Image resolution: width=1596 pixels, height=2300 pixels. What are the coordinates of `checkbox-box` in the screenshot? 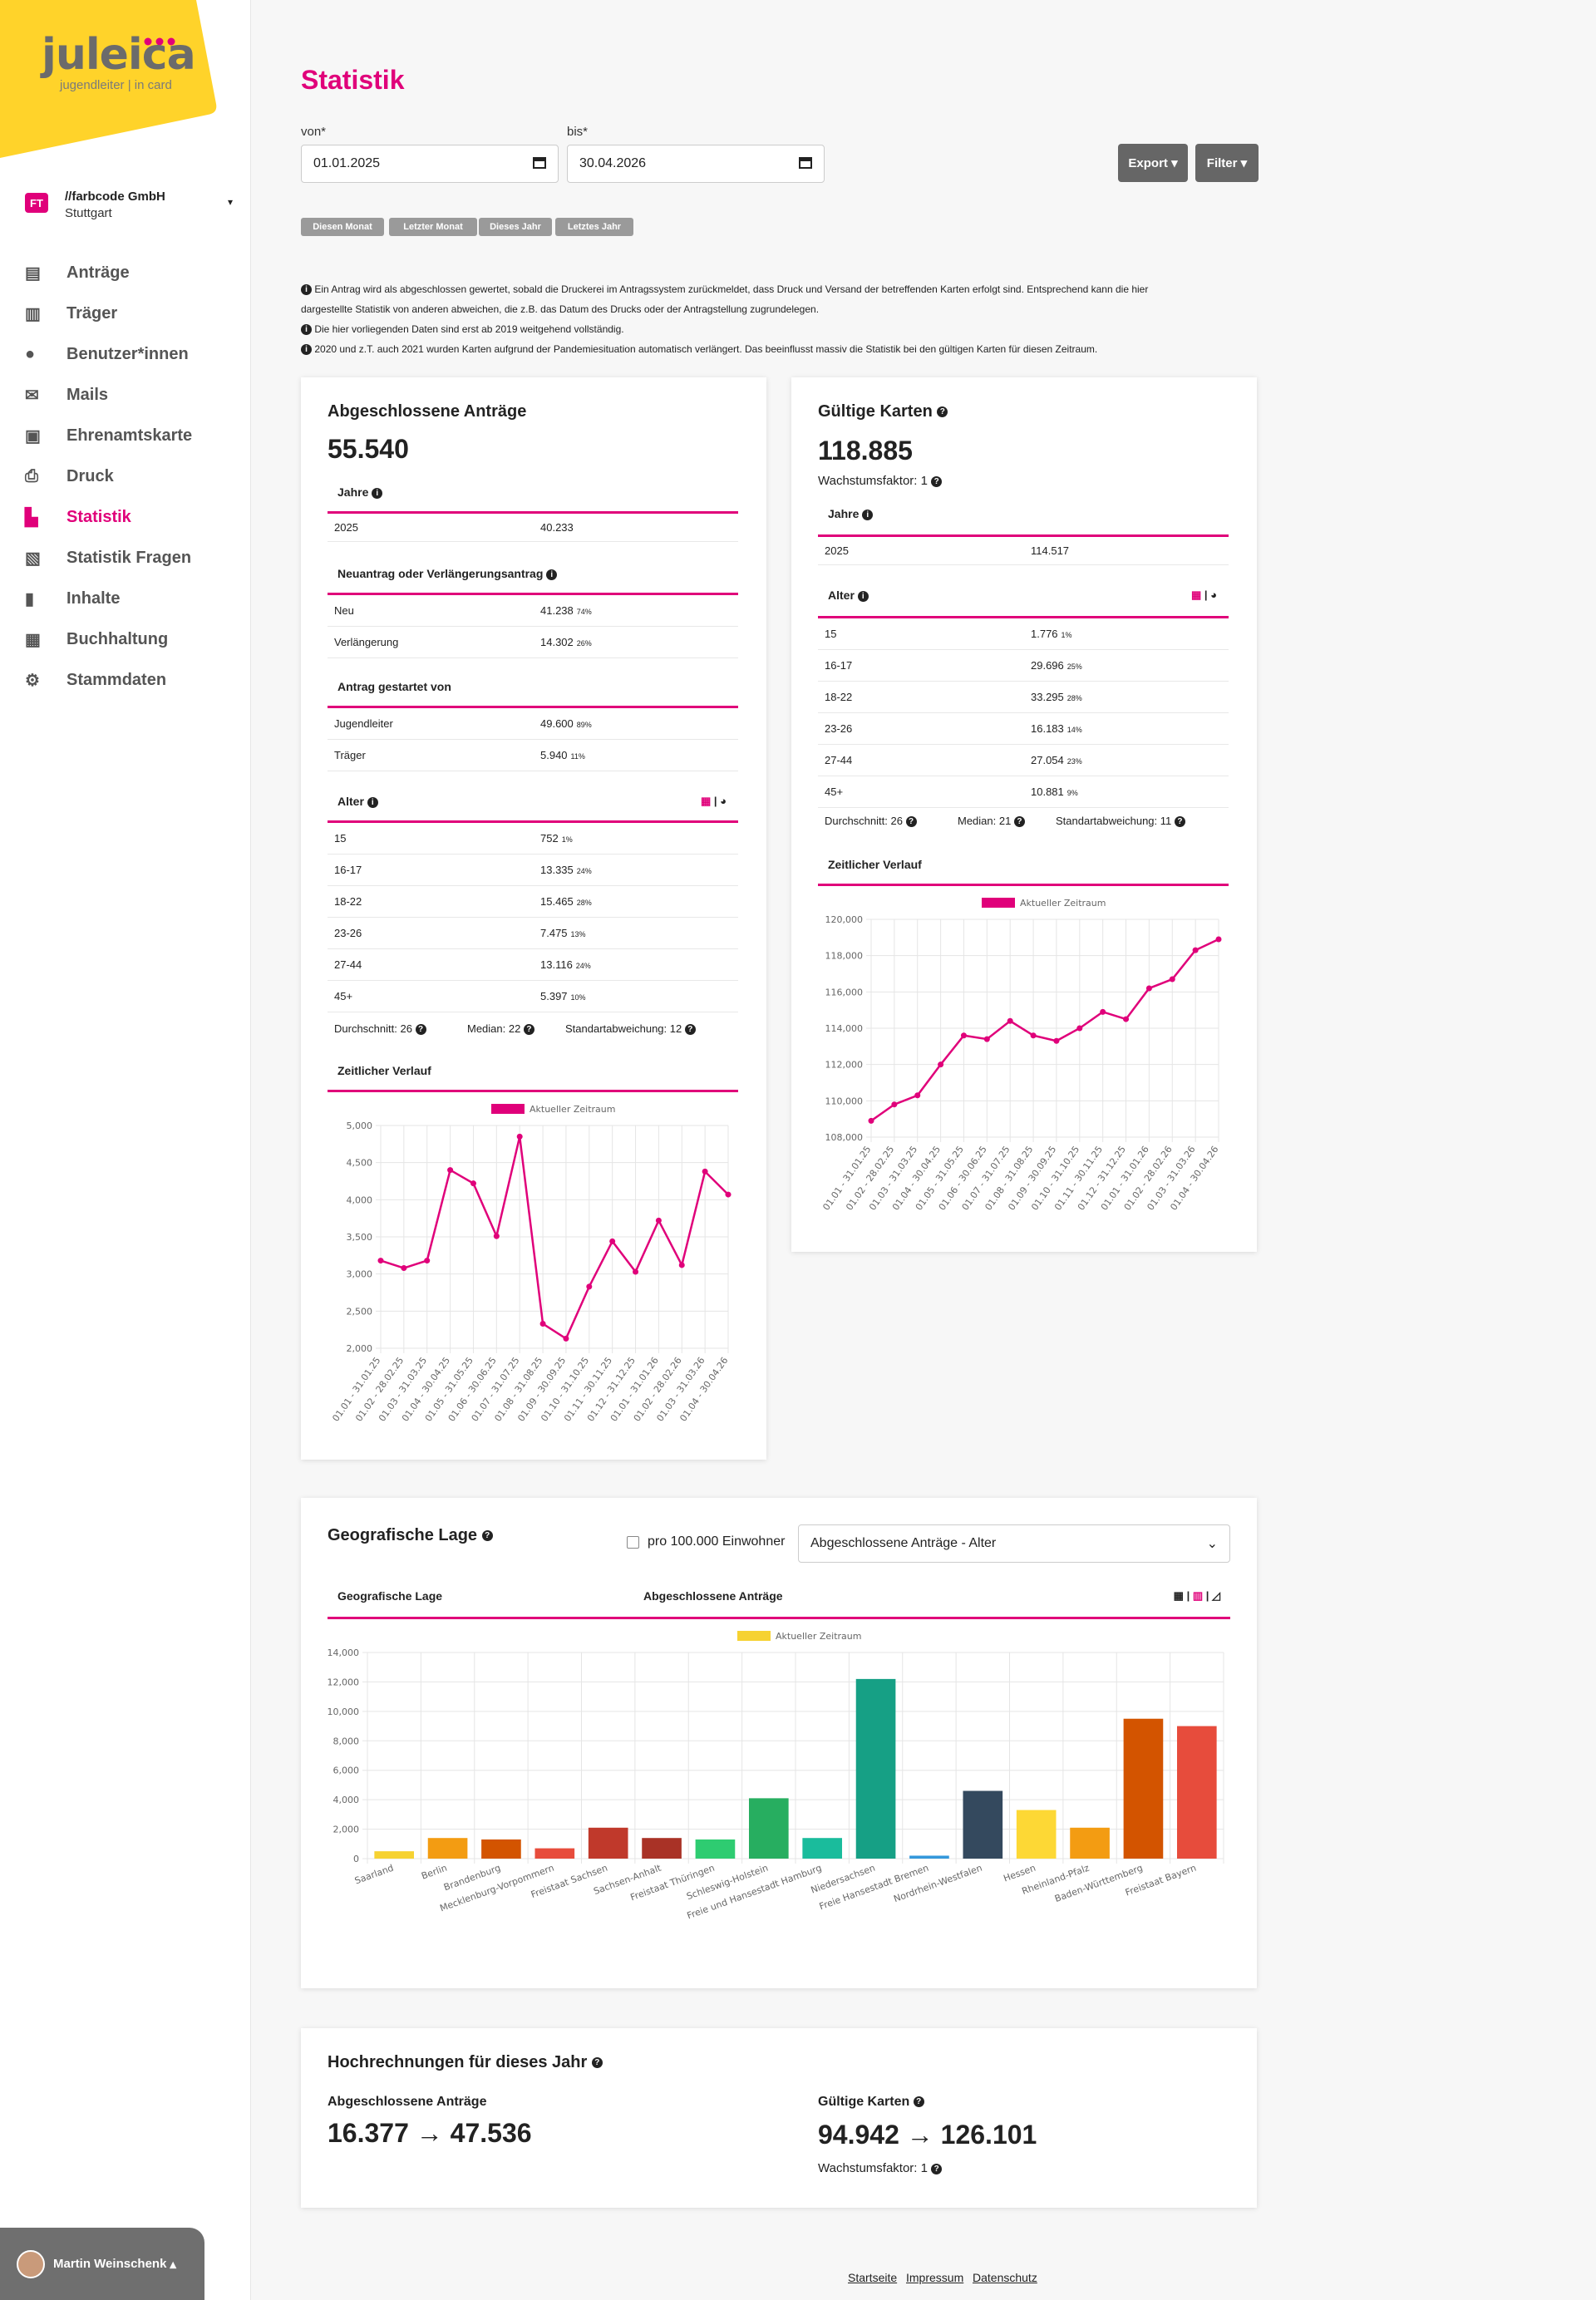 It's located at (633, 1542).